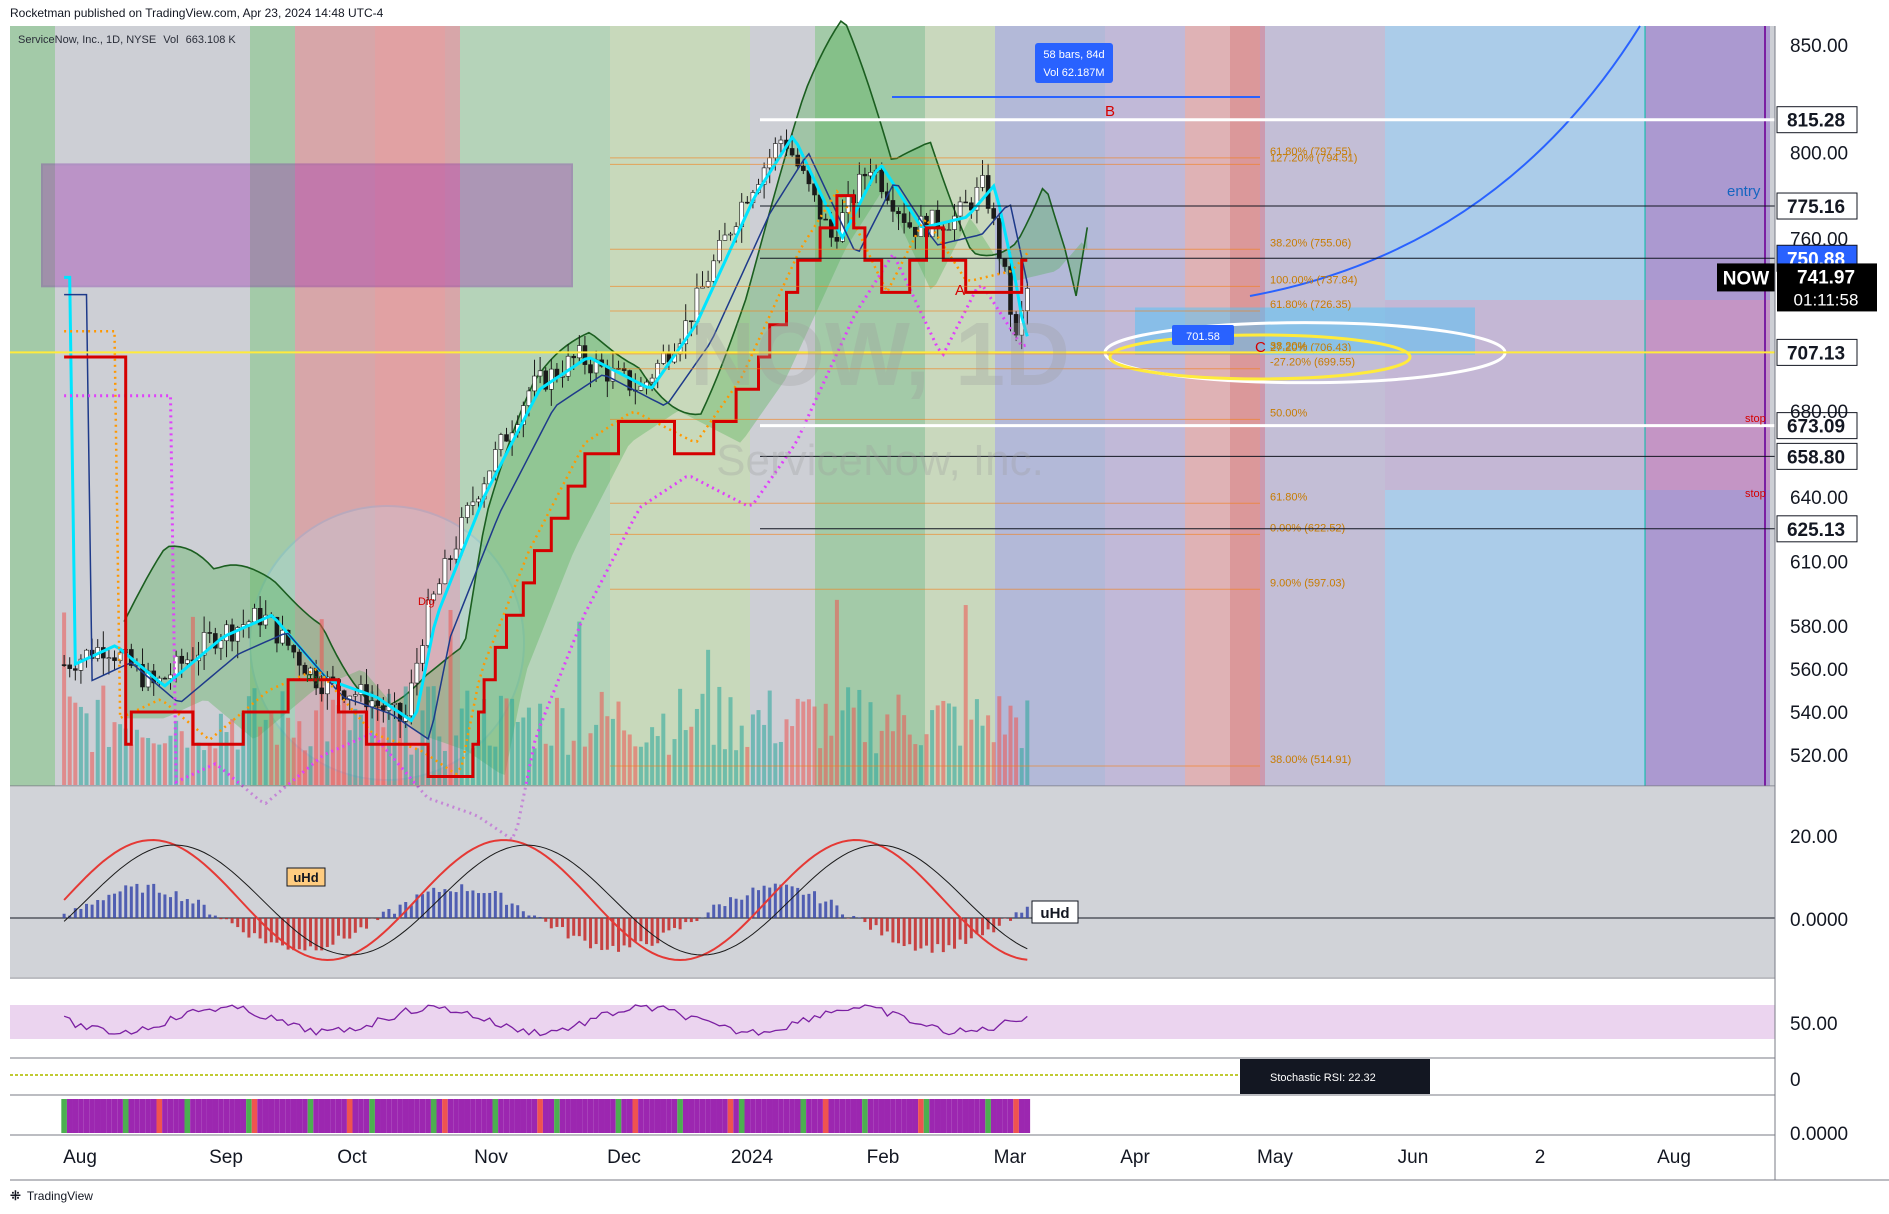  Describe the element at coordinates (1312, 363) in the screenshot. I see `fib-label: -27.20% (699.55)` at that location.